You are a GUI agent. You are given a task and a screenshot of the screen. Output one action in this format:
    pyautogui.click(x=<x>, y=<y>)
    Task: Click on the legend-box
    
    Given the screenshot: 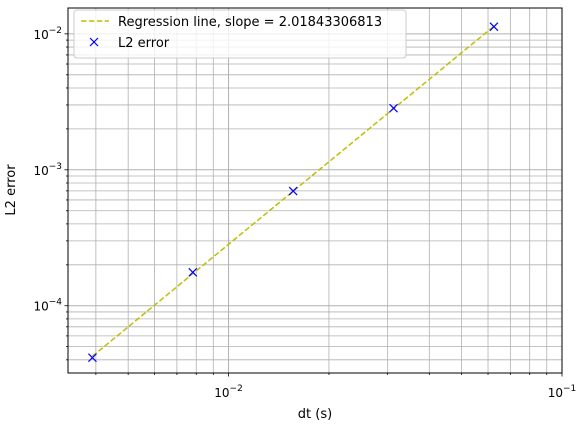 What is the action you would take?
    pyautogui.click(x=240, y=34)
    